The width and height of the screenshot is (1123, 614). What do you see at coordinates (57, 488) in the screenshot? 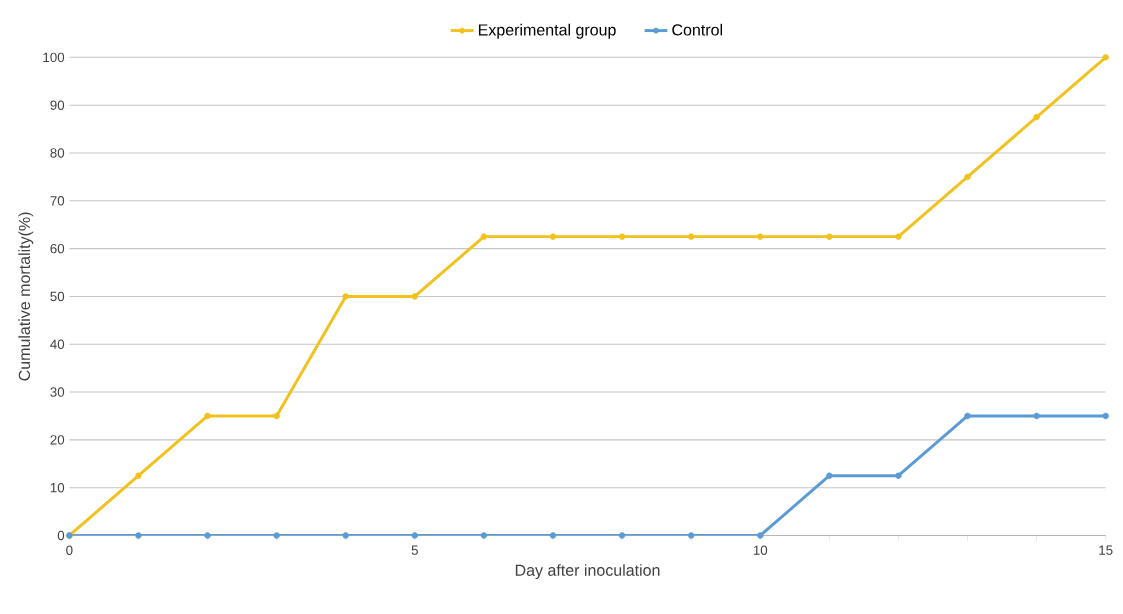
I see `y-tick-label: 10` at bounding box center [57, 488].